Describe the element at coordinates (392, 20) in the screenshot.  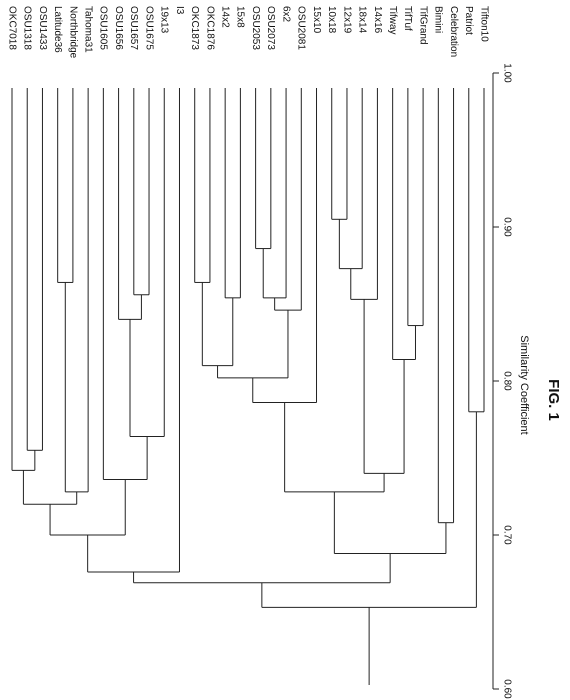
I see `leaf-label: Tifway` at that location.